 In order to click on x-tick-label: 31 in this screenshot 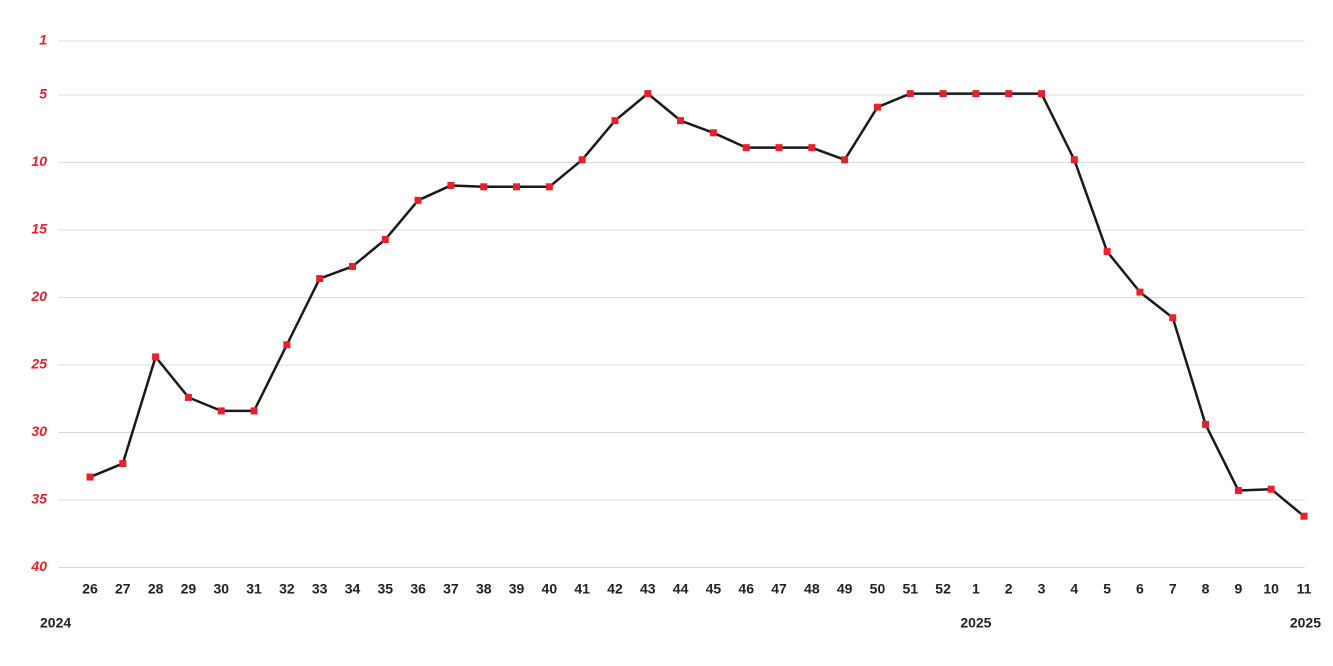, I will do `click(254, 589)`.